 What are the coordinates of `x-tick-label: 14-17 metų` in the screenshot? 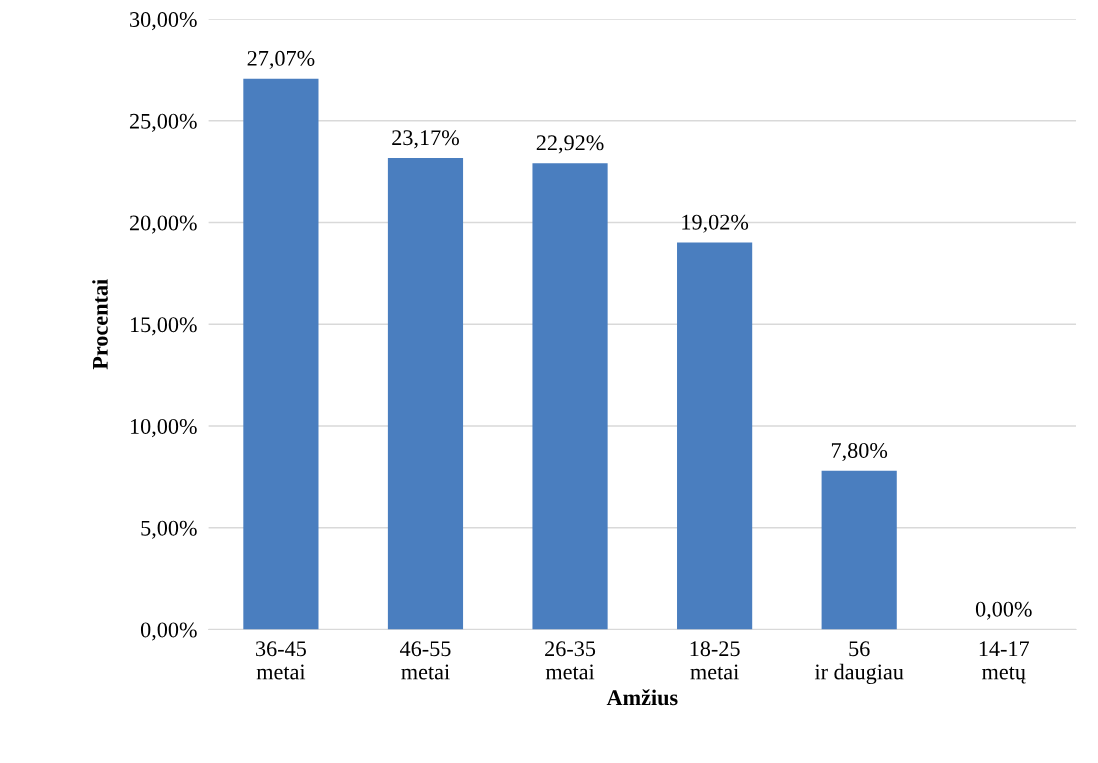 It's located at (1004, 662).